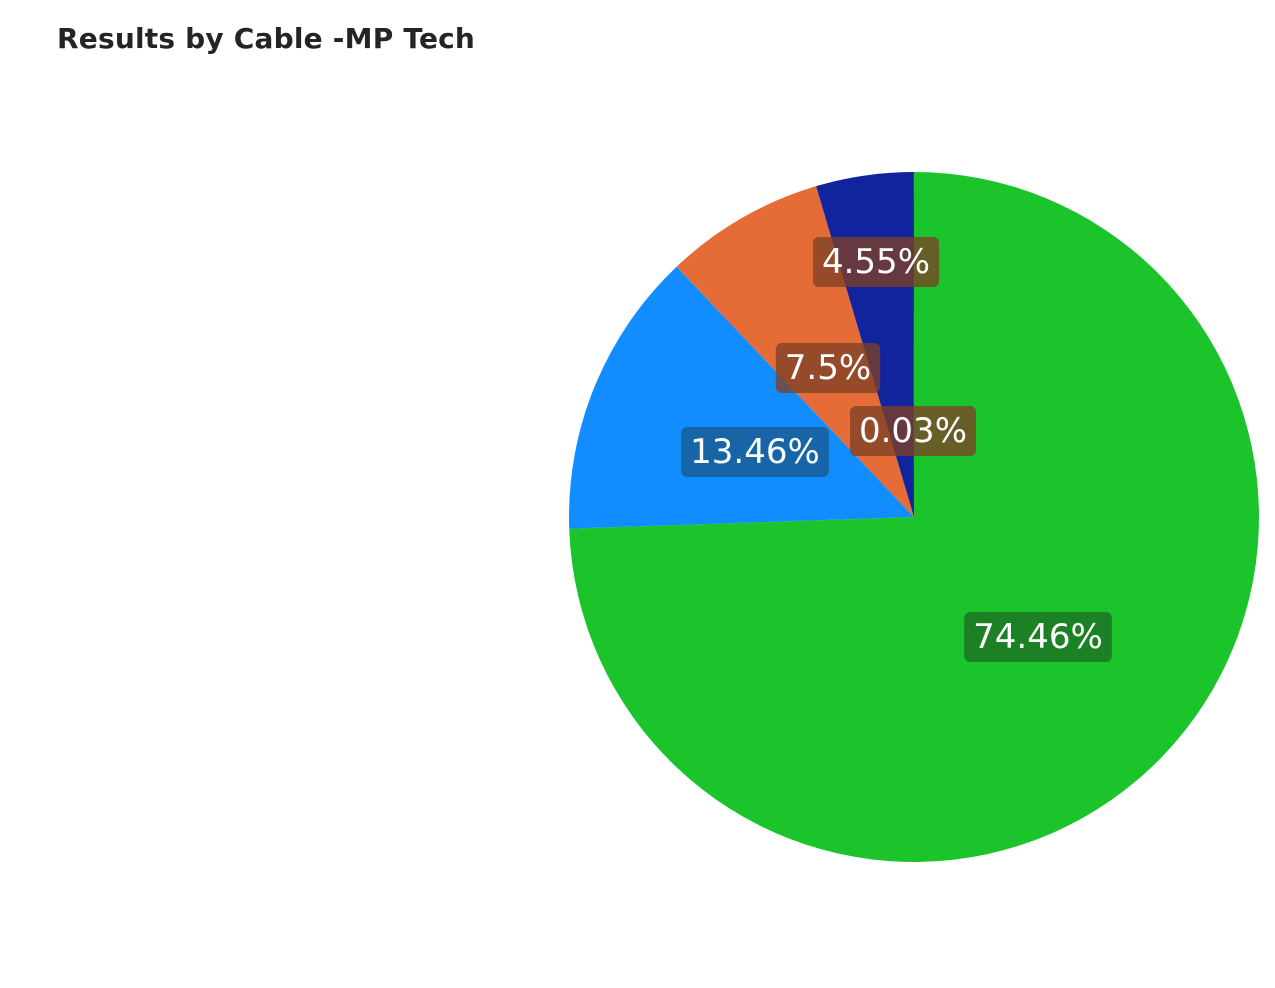 The width and height of the screenshot is (1275, 988). I want to click on svg-text: 7.5%, so click(828, 368).